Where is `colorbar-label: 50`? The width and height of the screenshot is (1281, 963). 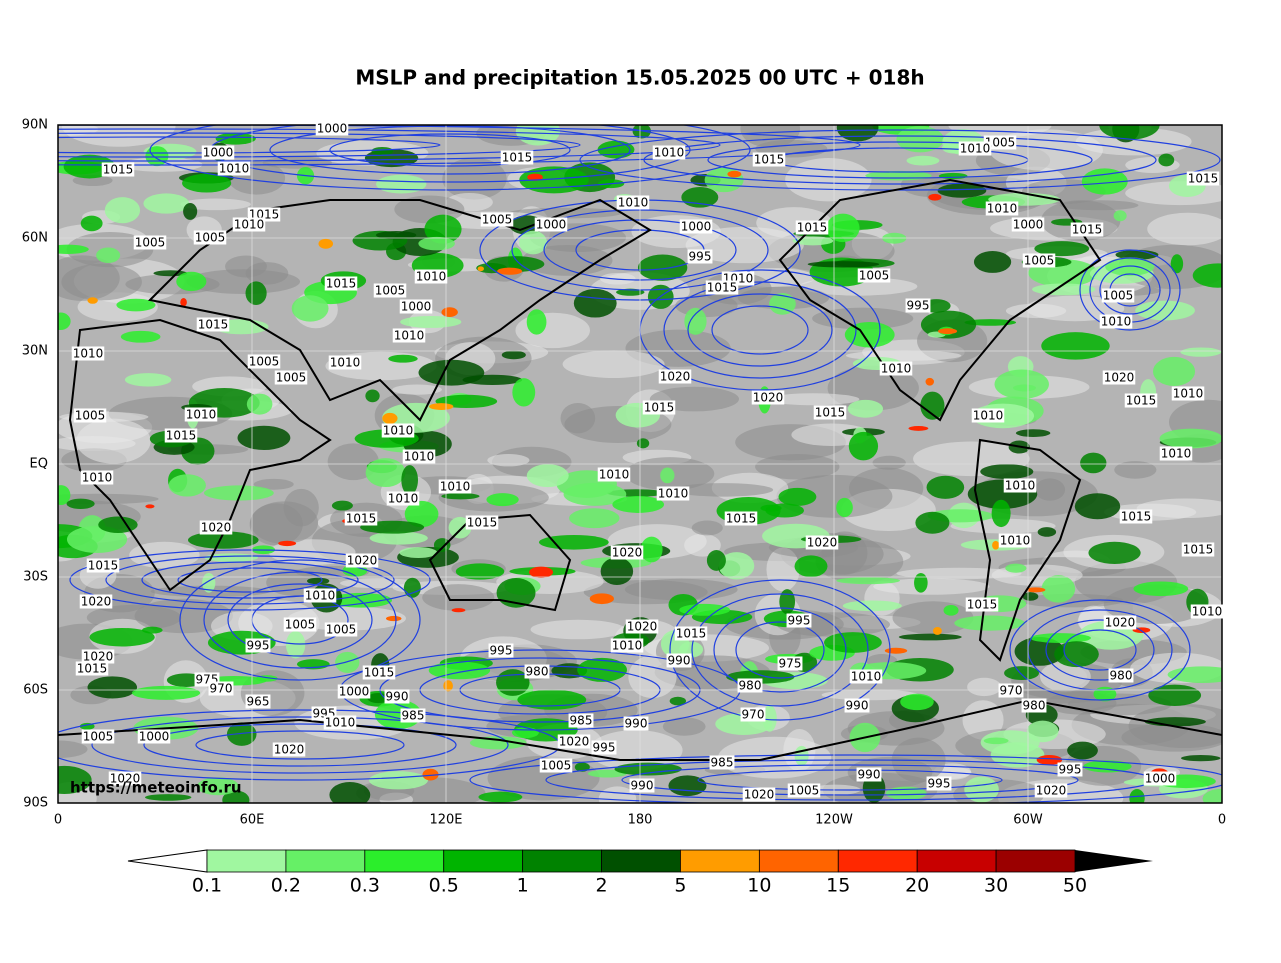 colorbar-label: 50 is located at coordinates (1075, 886).